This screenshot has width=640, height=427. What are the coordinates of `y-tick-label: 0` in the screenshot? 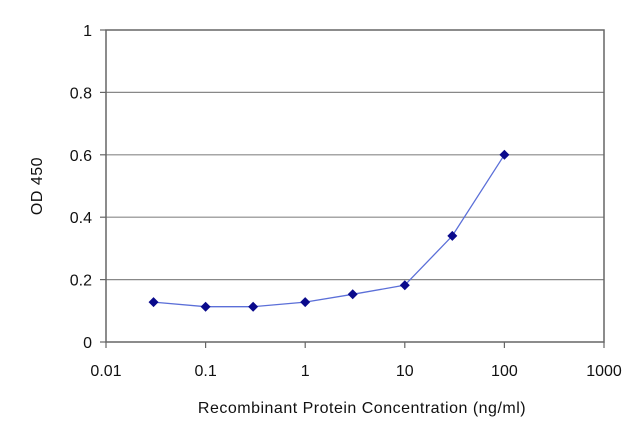 It's located at (87, 343).